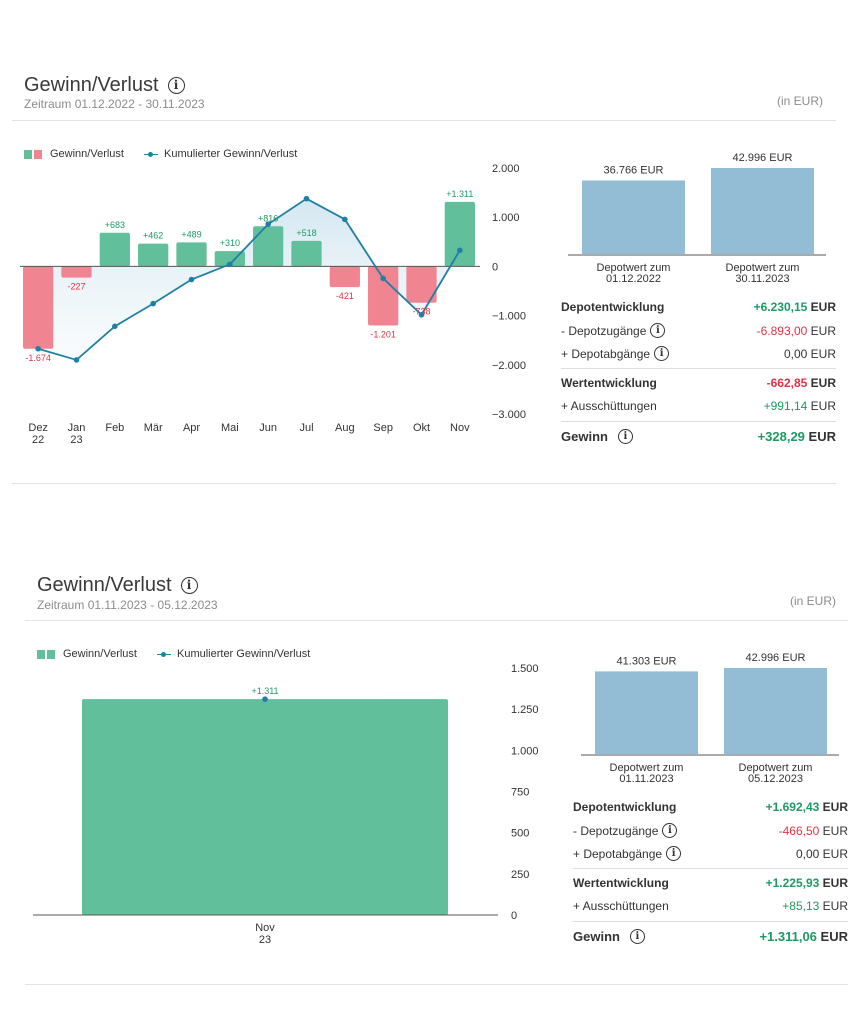 This screenshot has width=864, height=1024. Describe the element at coordinates (114, 428) in the screenshot. I see `x-tick-label: Feb` at that location.